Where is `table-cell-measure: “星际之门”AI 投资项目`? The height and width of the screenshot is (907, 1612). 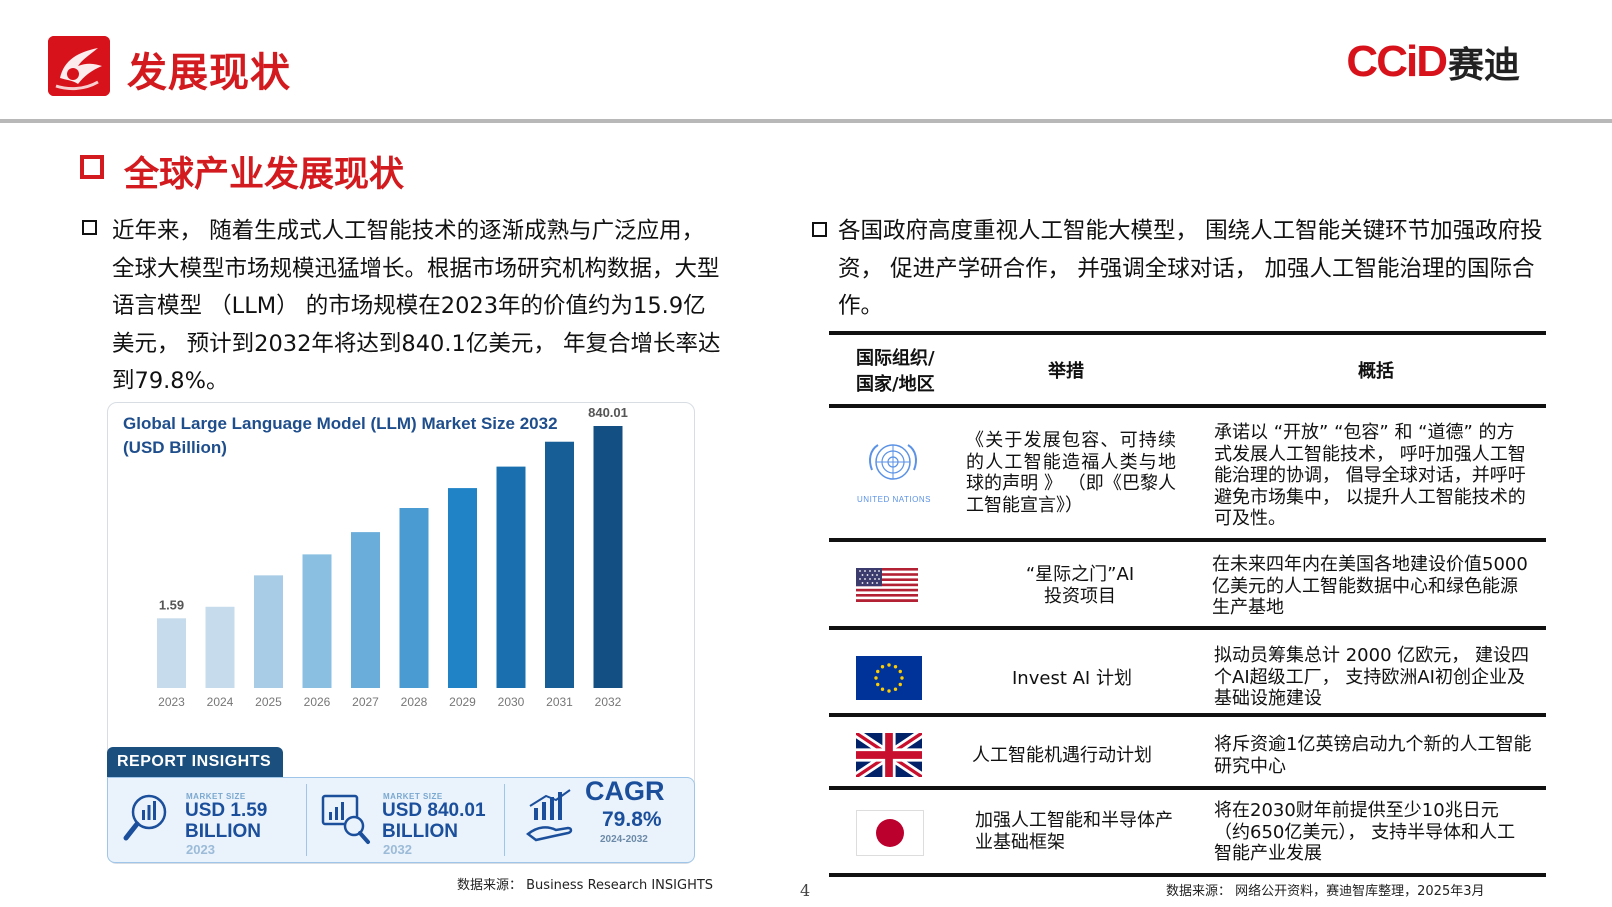
table-cell-measure: “星际之门”AI 投资项目 is located at coordinates (1080, 585).